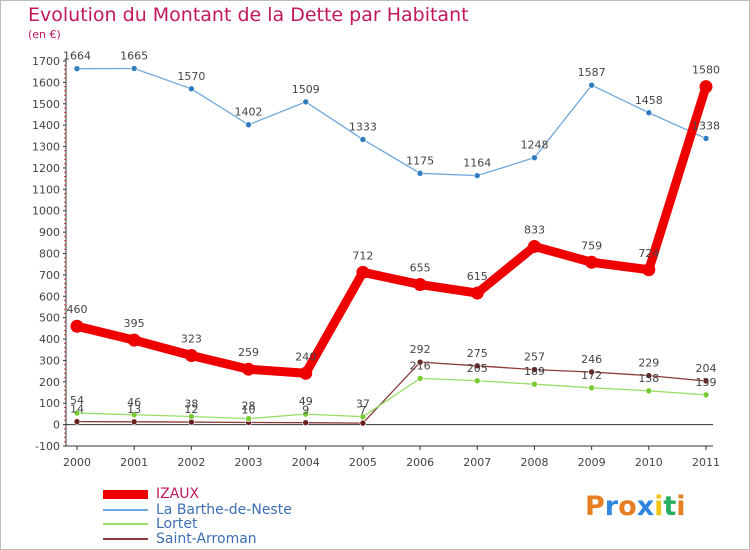 This screenshot has width=750, height=550. I want to click on proxiti-logo: Proxiti, so click(635, 506).